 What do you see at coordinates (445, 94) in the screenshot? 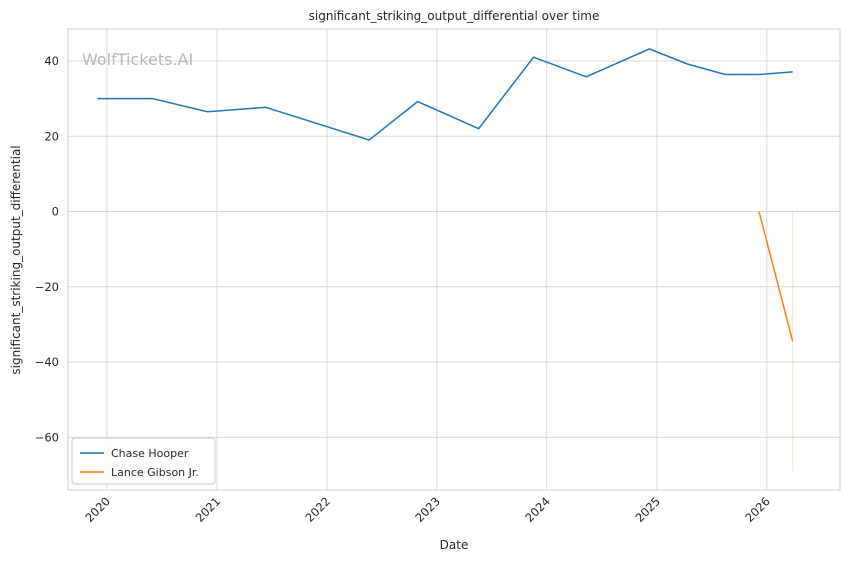
I see `series-line-chase-hooper` at bounding box center [445, 94].